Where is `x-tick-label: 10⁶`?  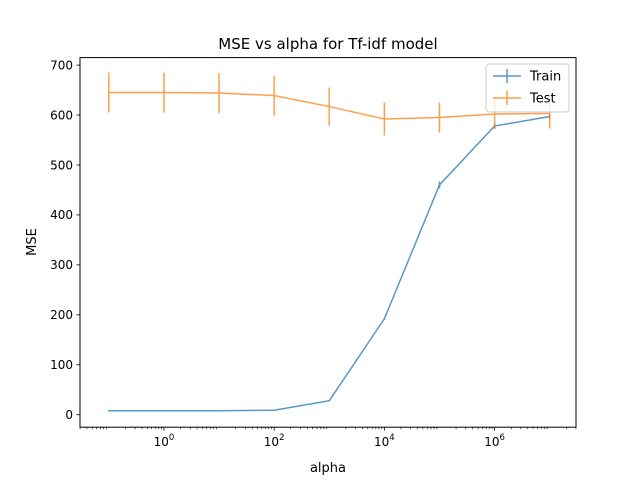 x-tick-label: 10⁶ is located at coordinates (494, 441).